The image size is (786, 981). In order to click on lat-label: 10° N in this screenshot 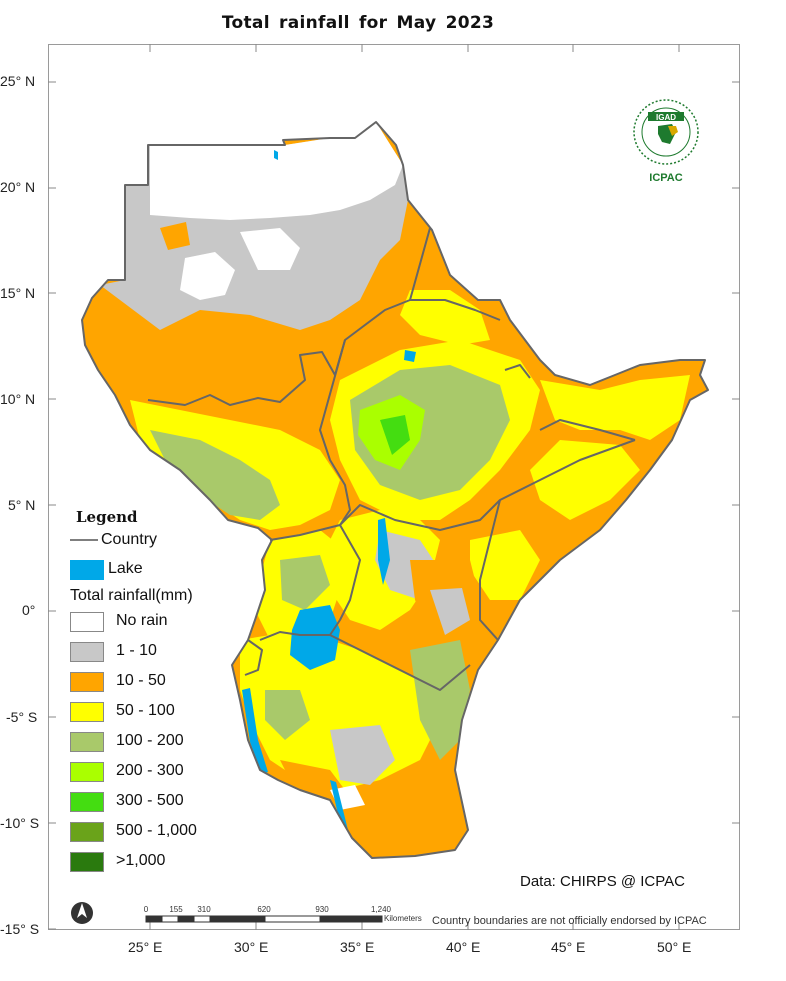, I will do `click(18, 399)`.